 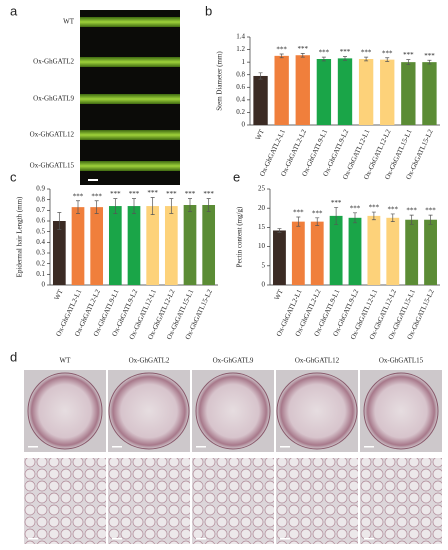 What do you see at coordinates (240, 74) in the screenshot?
I see `y-tick-label: 0.8` at bounding box center [240, 74].